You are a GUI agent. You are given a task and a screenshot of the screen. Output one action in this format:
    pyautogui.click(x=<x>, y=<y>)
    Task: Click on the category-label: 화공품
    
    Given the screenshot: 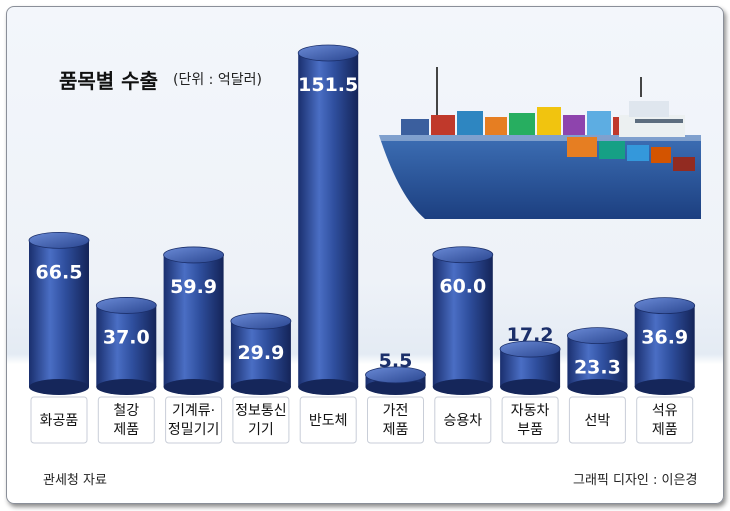 What is the action you would take?
    pyautogui.click(x=59, y=421)
    